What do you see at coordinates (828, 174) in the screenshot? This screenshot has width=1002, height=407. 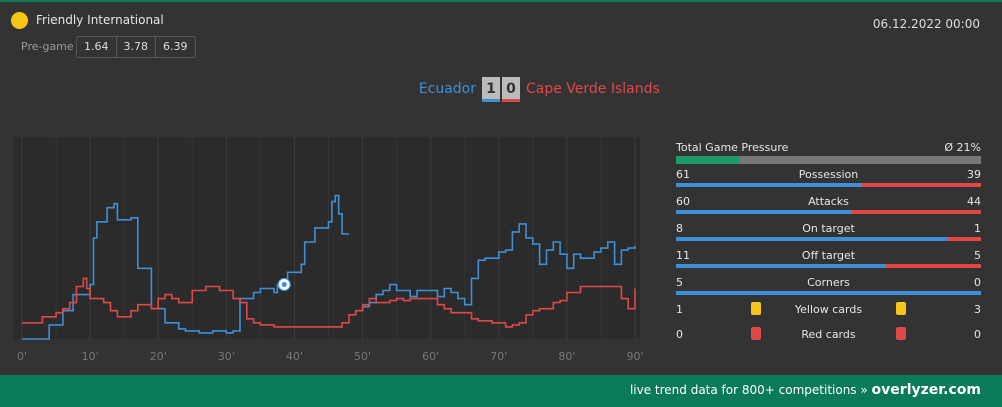 I see `stat-label: Possession` at bounding box center [828, 174].